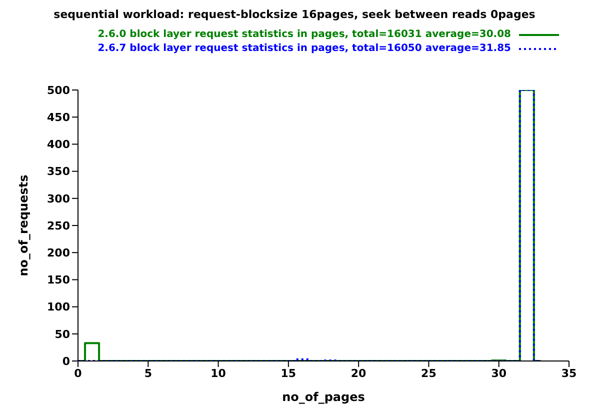 This screenshot has height=414, width=589. What do you see at coordinates (58, 225) in the screenshot?
I see `y-tick-label: 250` at bounding box center [58, 225].